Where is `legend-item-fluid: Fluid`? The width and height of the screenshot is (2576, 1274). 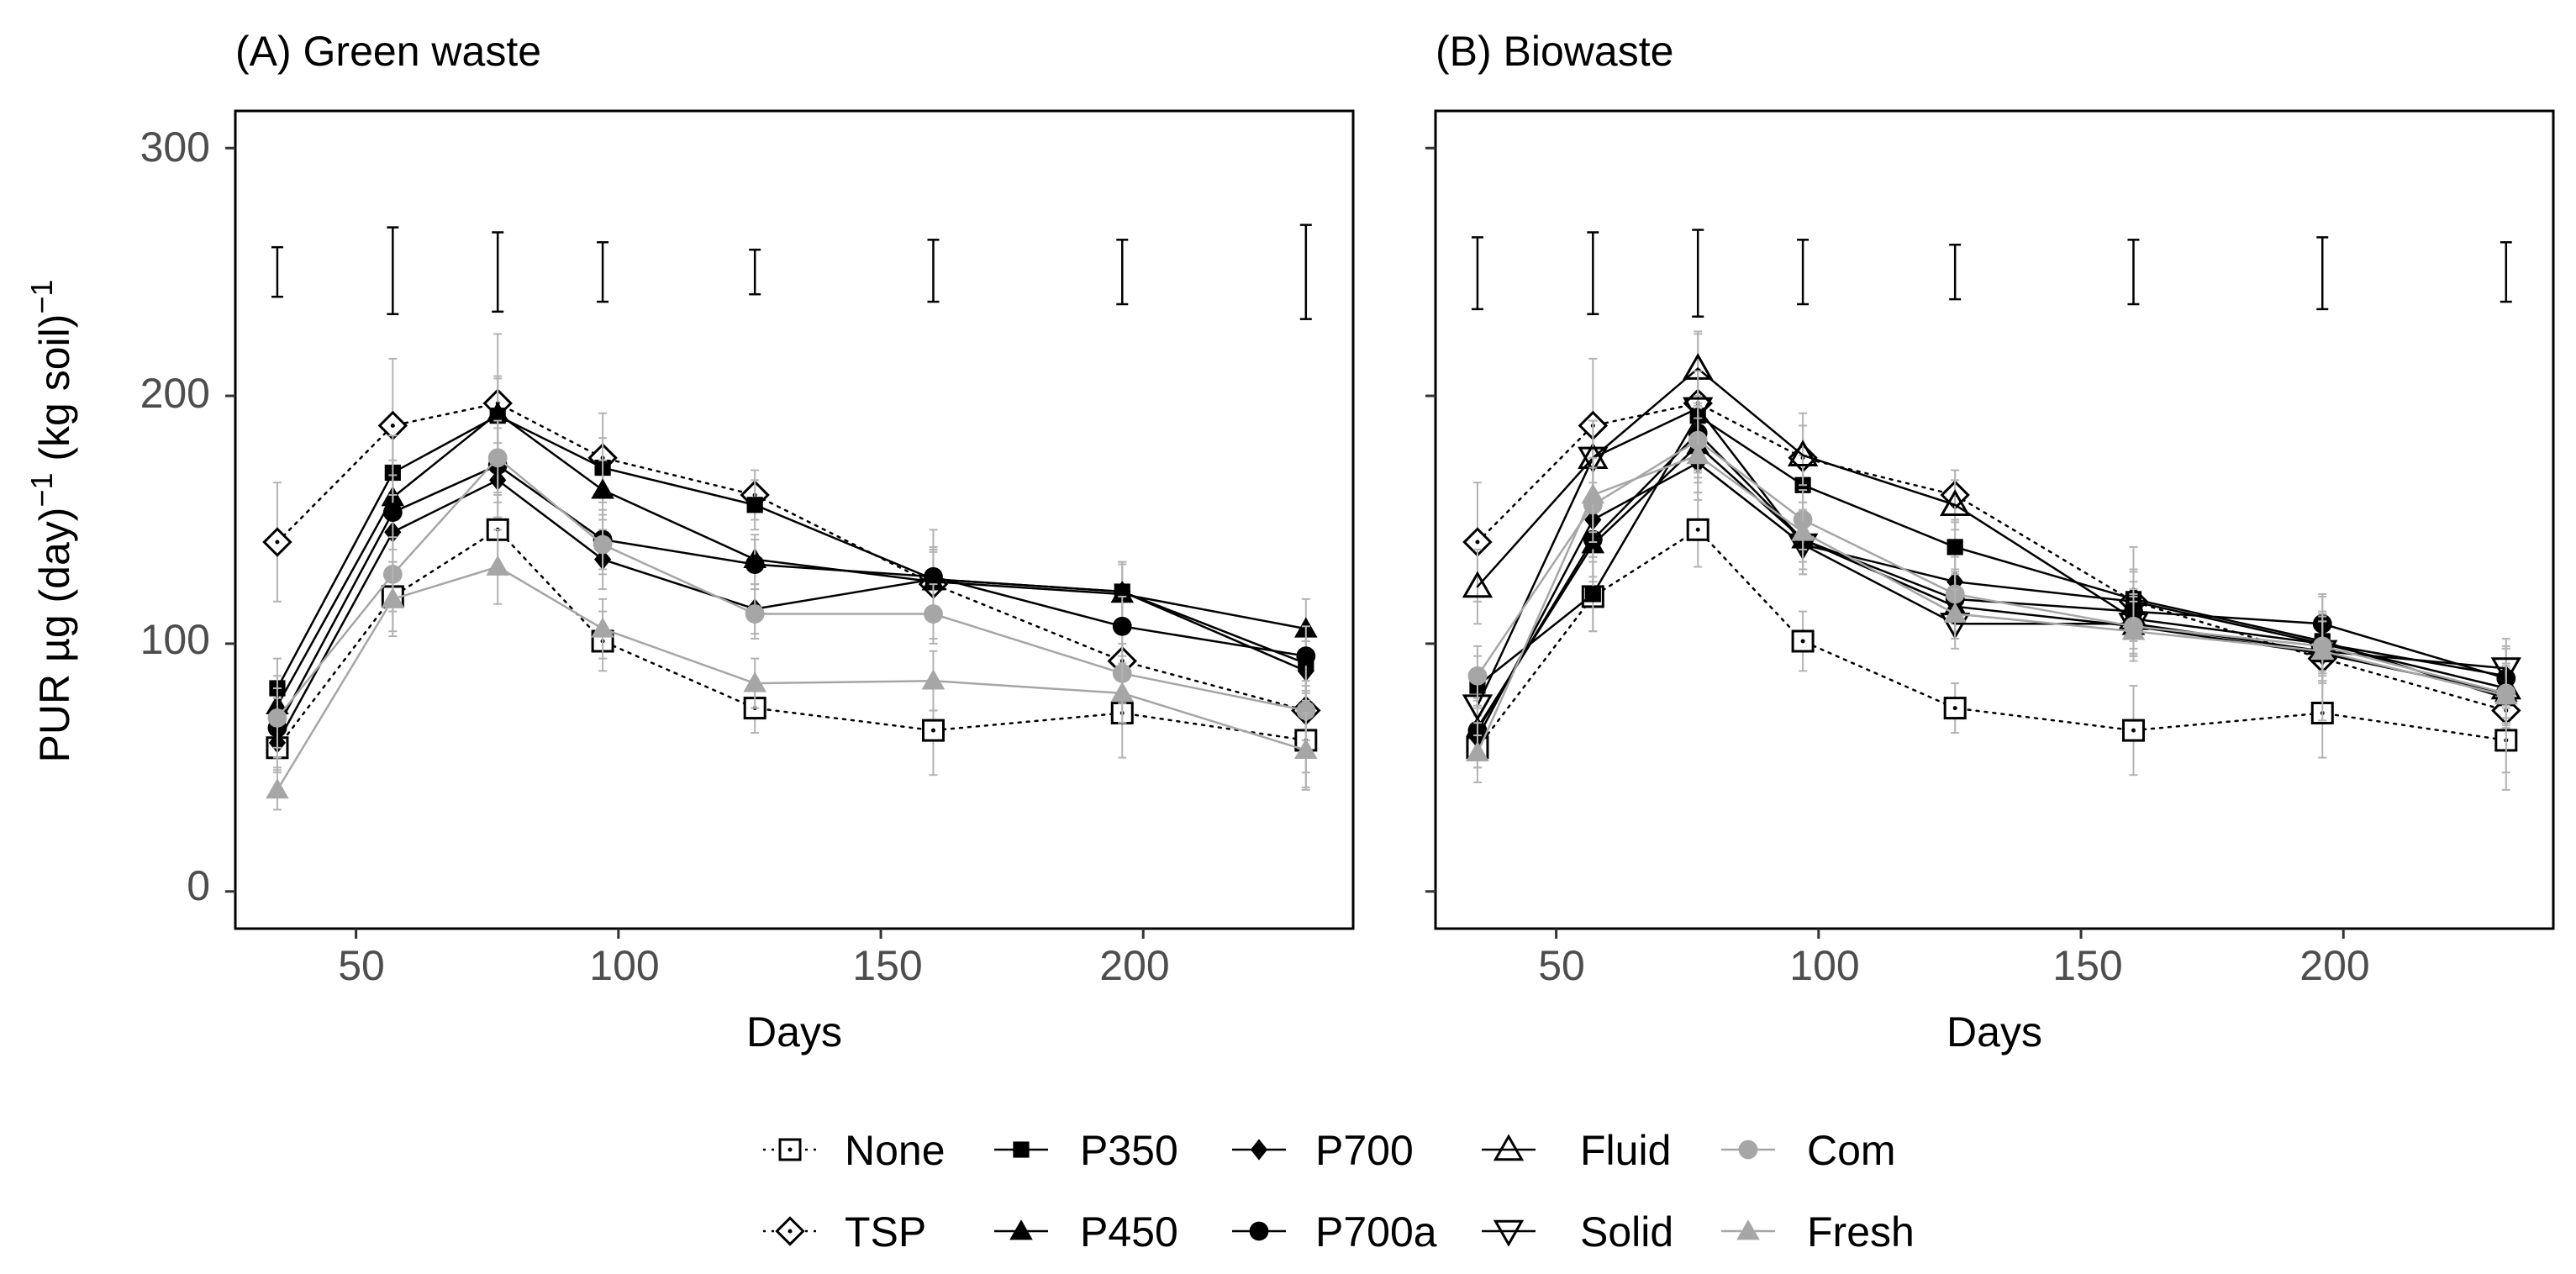 legend-item-fluid: Fluid is located at coordinates (1576, 1150).